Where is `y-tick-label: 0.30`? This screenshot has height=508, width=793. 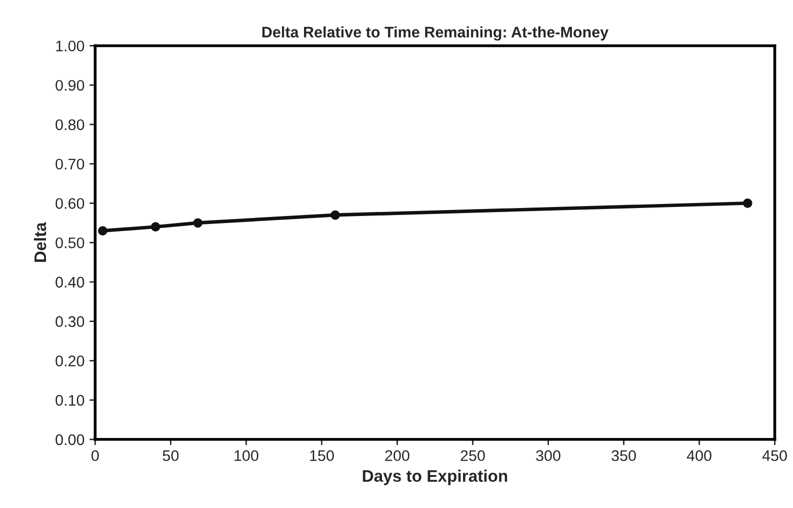 y-tick-label: 0.30 is located at coordinates (70, 321).